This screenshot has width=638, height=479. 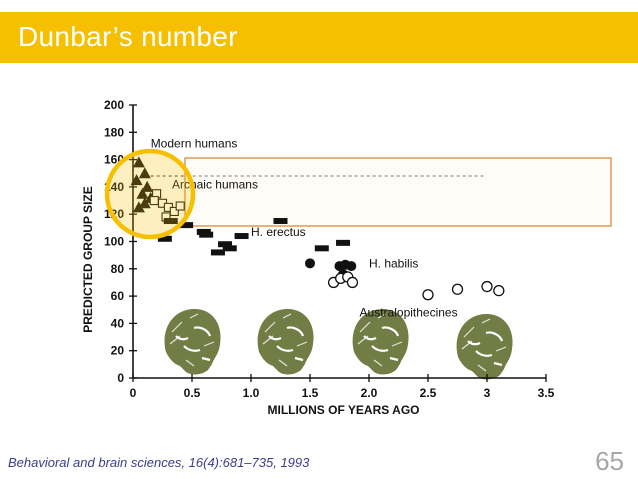 What do you see at coordinates (398, 192) in the screenshot?
I see `highlight-box` at bounding box center [398, 192].